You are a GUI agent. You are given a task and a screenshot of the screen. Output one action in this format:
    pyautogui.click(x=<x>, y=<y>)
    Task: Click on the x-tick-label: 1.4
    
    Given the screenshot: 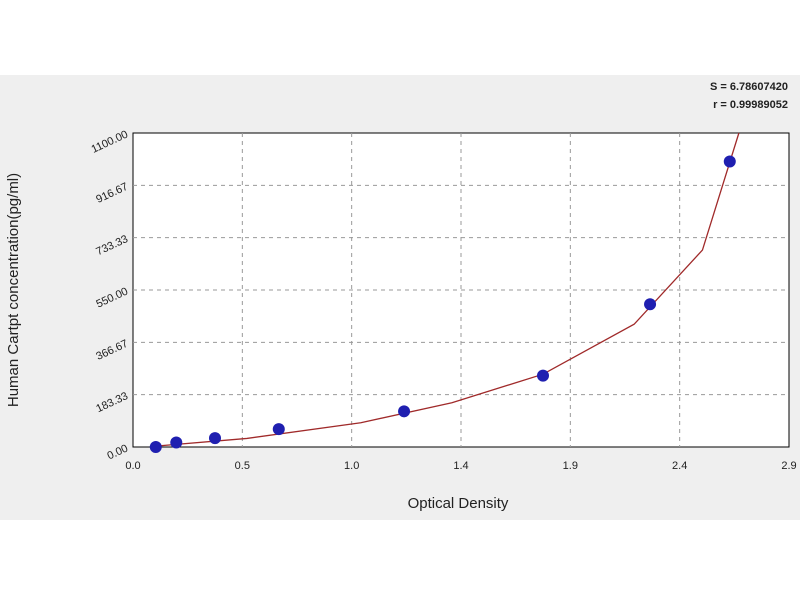 What is the action you would take?
    pyautogui.click(x=460, y=466)
    